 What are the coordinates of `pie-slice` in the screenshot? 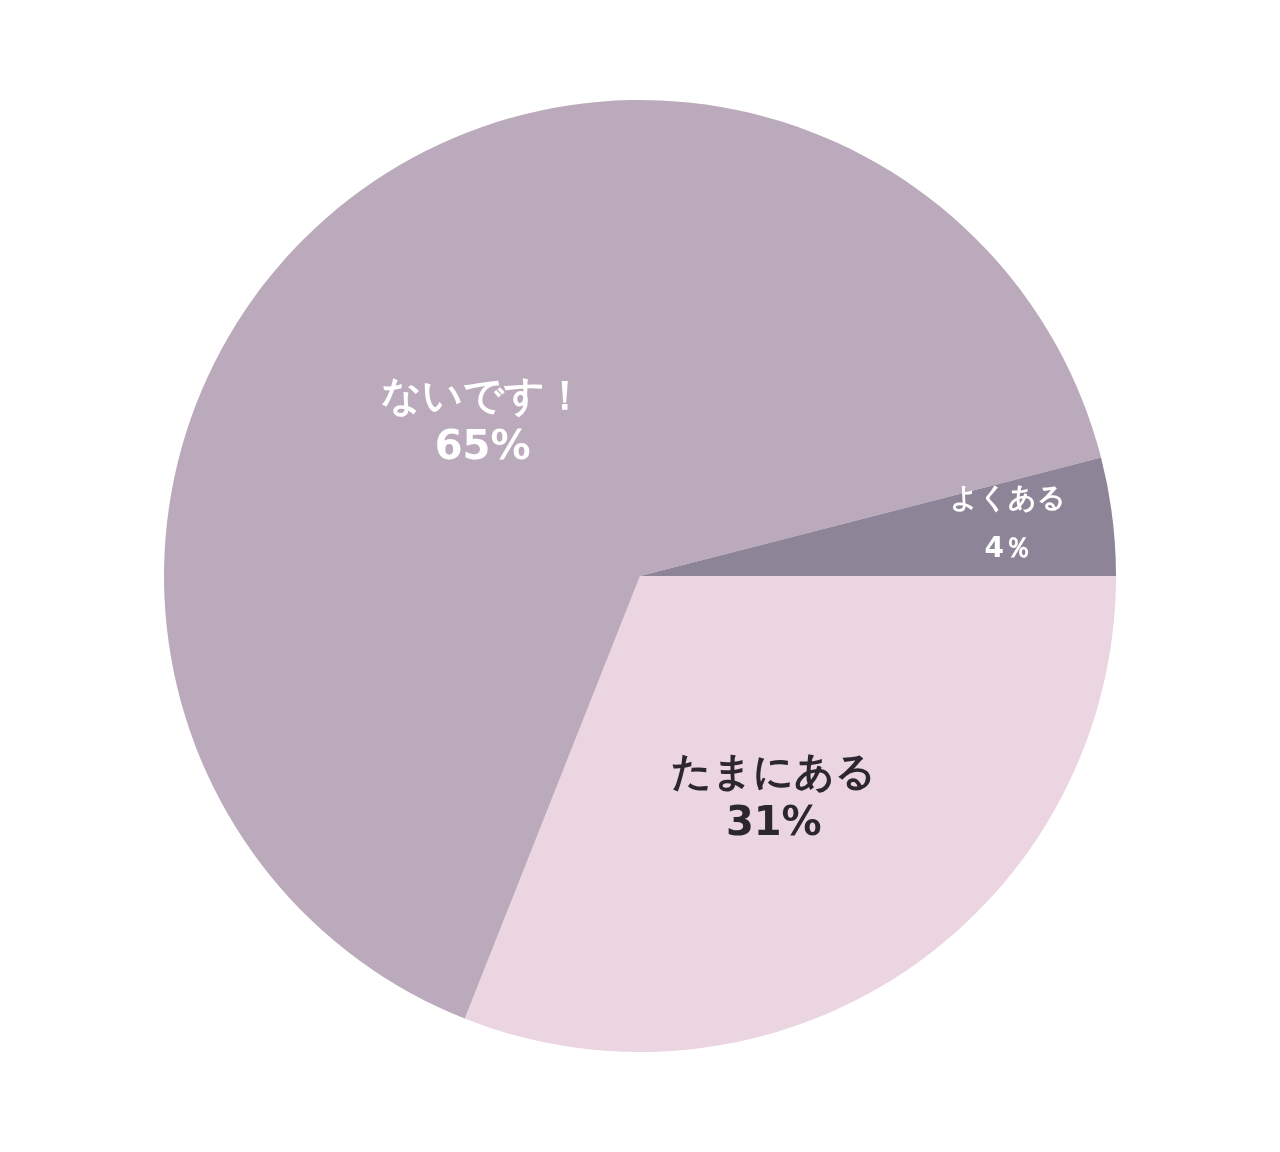 It's located at (878, 516).